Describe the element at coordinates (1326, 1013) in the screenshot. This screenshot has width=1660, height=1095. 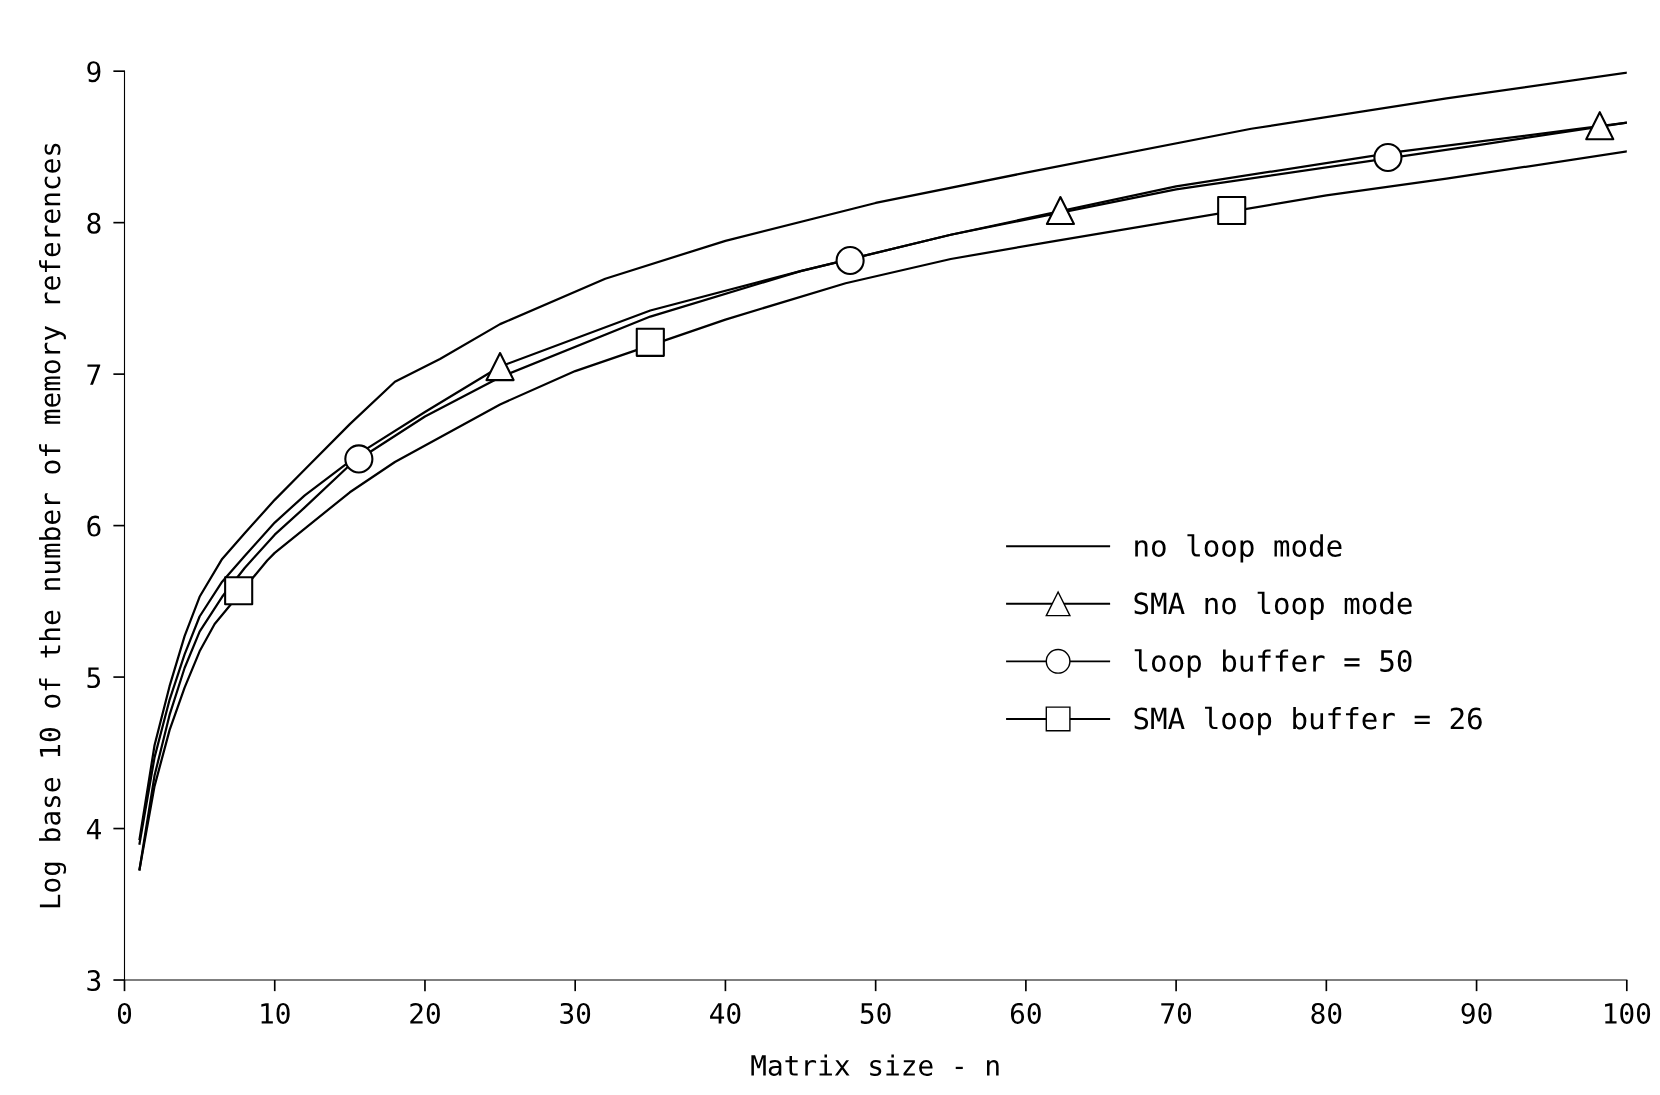
I see `x-tick-label: 80` at that location.